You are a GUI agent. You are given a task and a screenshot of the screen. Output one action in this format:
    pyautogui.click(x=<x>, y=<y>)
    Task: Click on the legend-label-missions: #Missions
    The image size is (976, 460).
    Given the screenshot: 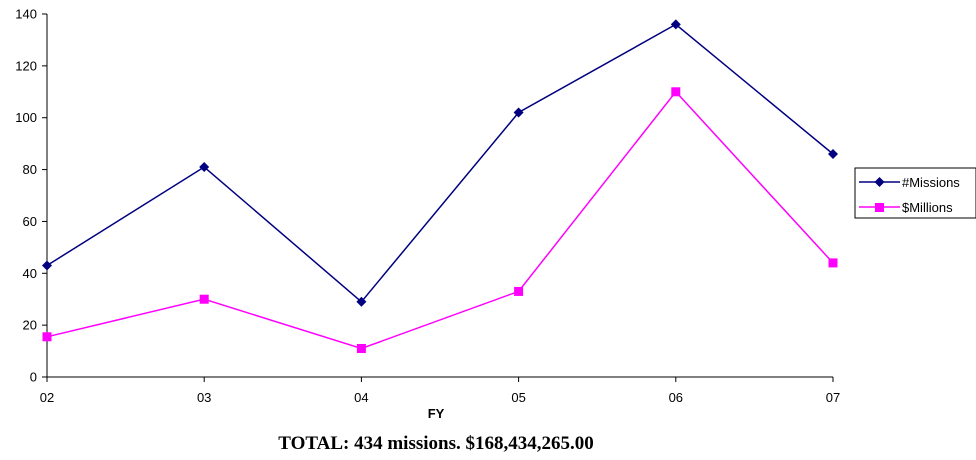 What is the action you would take?
    pyautogui.click(x=931, y=182)
    